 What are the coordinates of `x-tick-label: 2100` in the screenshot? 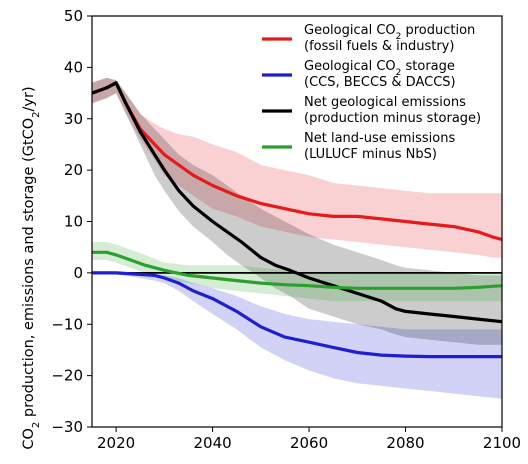 It's located at (502, 443).